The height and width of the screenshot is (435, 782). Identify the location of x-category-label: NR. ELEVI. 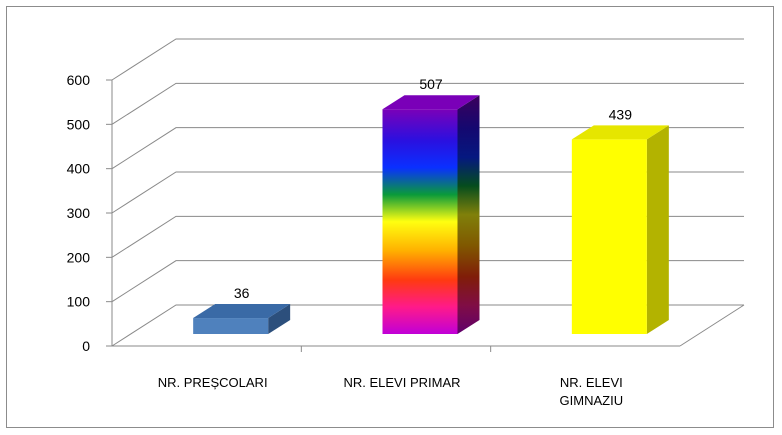
(591, 382).